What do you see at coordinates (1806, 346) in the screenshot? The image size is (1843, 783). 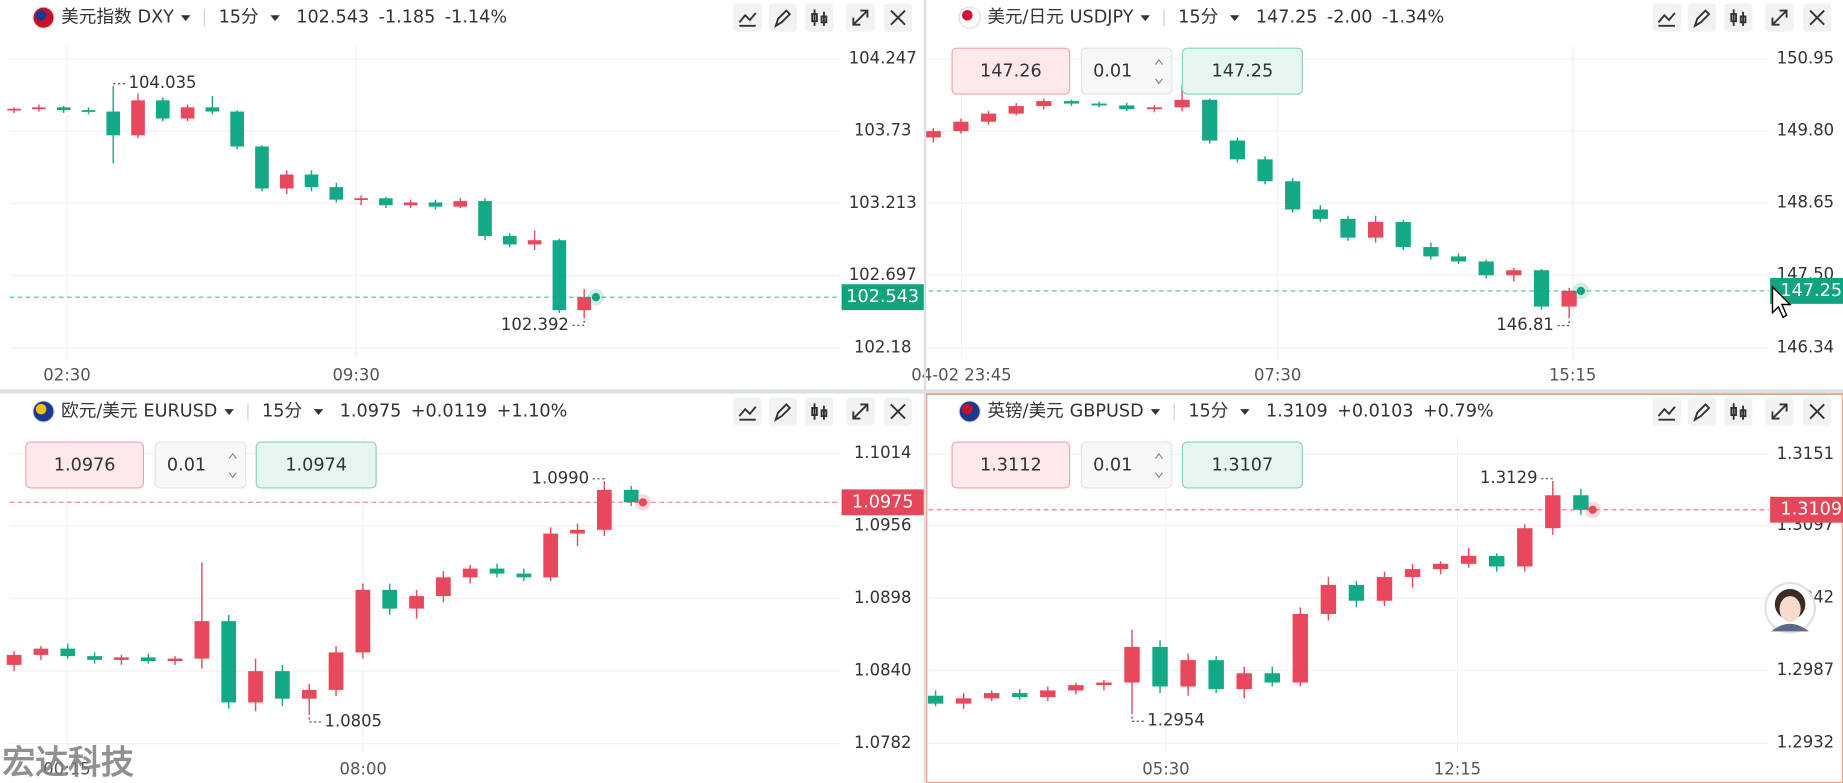 I see `y-tick-label: 146.34` at bounding box center [1806, 346].